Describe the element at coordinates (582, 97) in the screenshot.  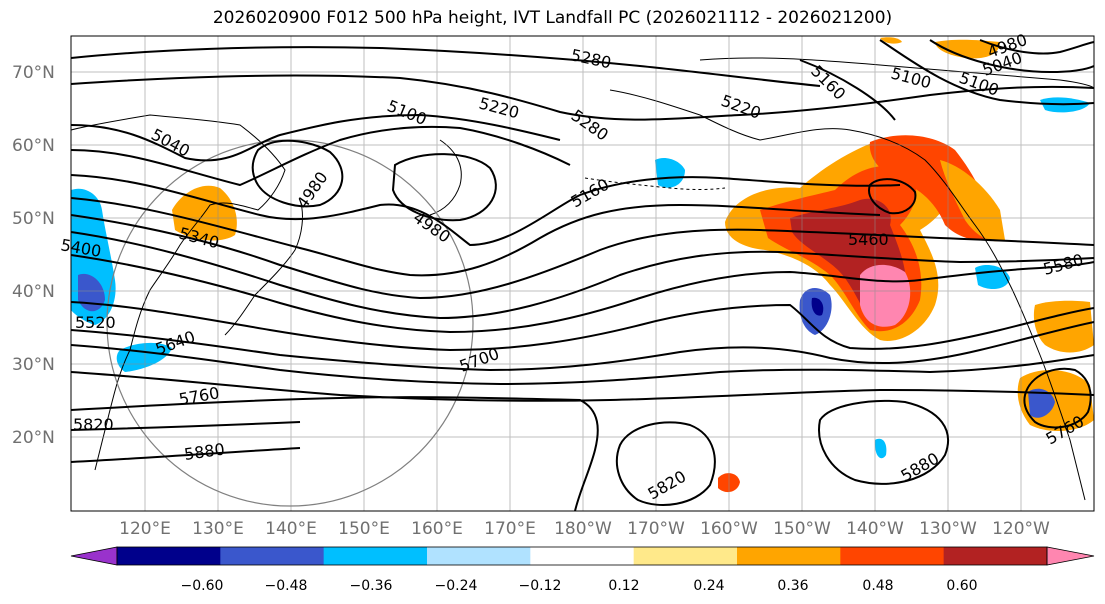
I see `contour-5220-north` at that location.